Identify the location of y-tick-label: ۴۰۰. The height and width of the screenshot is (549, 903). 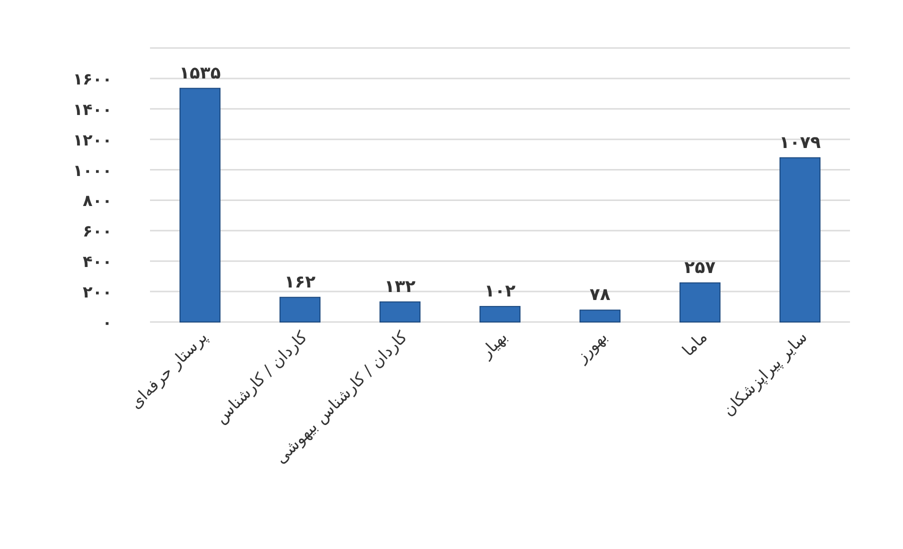
(97, 262).